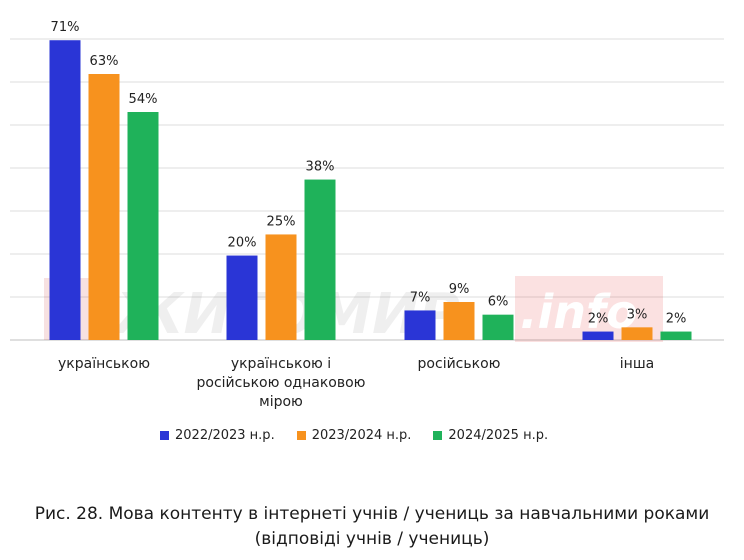 The image size is (744, 560). What do you see at coordinates (225, 435) in the screenshot?
I see `legend-label-2022-2023: 2022/2023 н.р.` at bounding box center [225, 435].